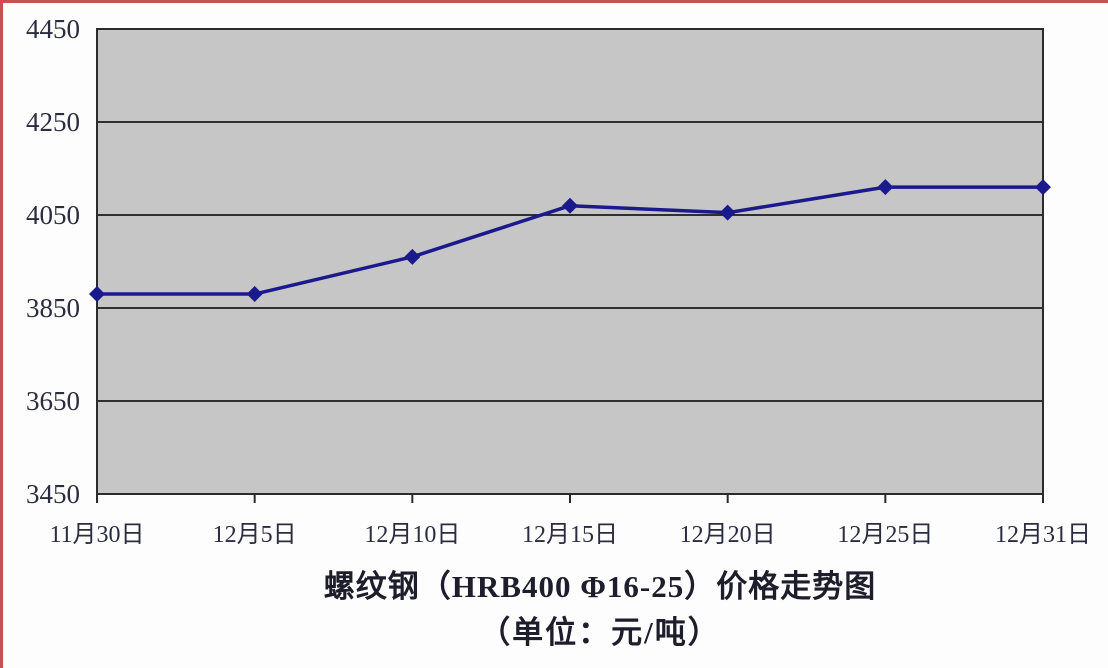  I want to click on x-axis-label-4: 12月20日, so click(728, 535).